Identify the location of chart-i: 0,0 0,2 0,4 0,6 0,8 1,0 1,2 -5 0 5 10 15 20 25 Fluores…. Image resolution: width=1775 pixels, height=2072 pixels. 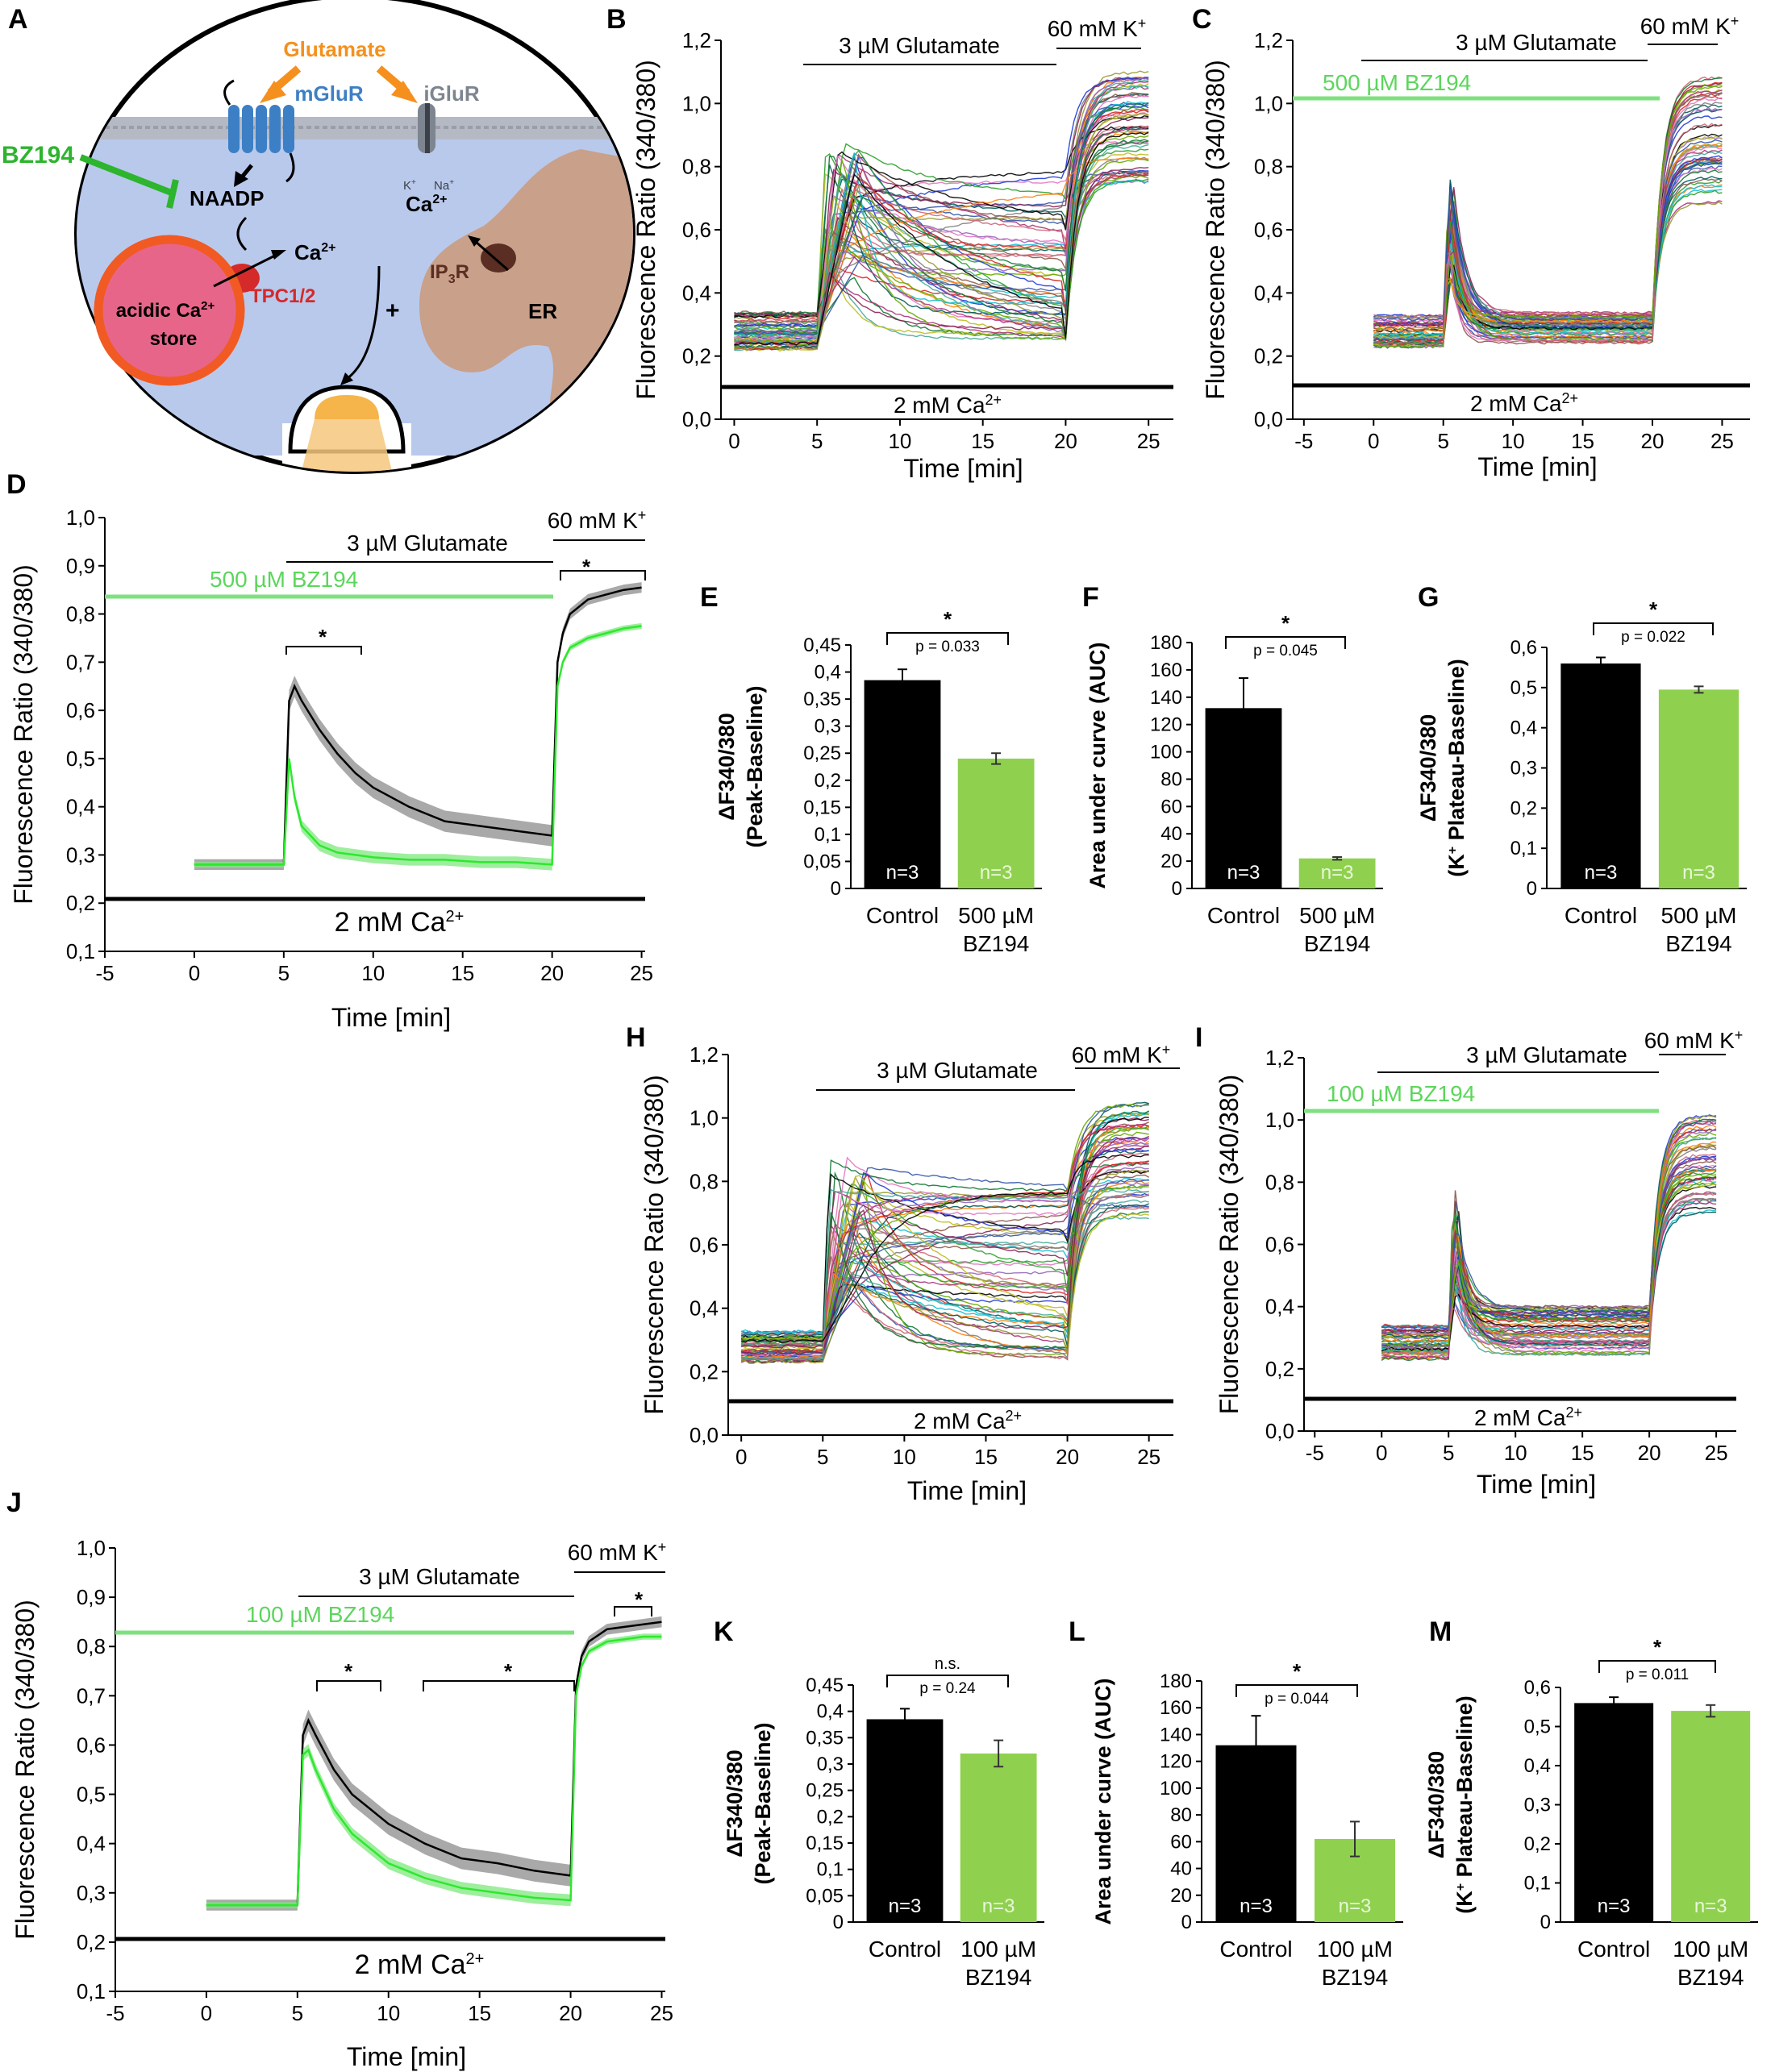
(1479, 1263).